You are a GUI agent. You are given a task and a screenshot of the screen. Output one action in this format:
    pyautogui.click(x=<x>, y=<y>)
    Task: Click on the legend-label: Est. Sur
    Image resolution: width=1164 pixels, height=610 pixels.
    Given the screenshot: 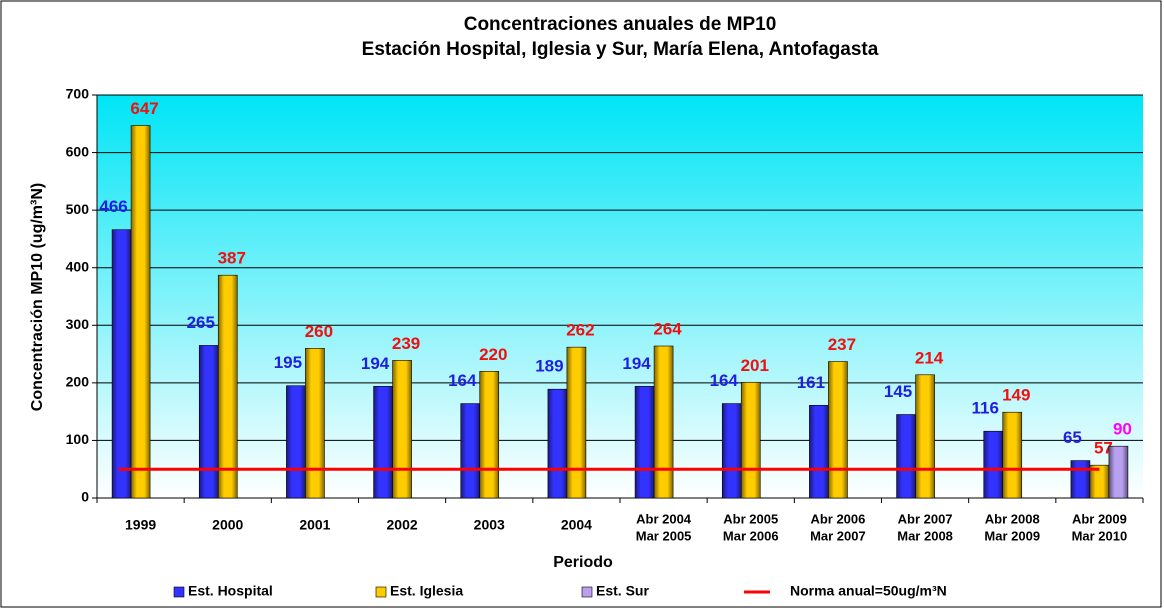 What is the action you would take?
    pyautogui.click(x=622, y=591)
    